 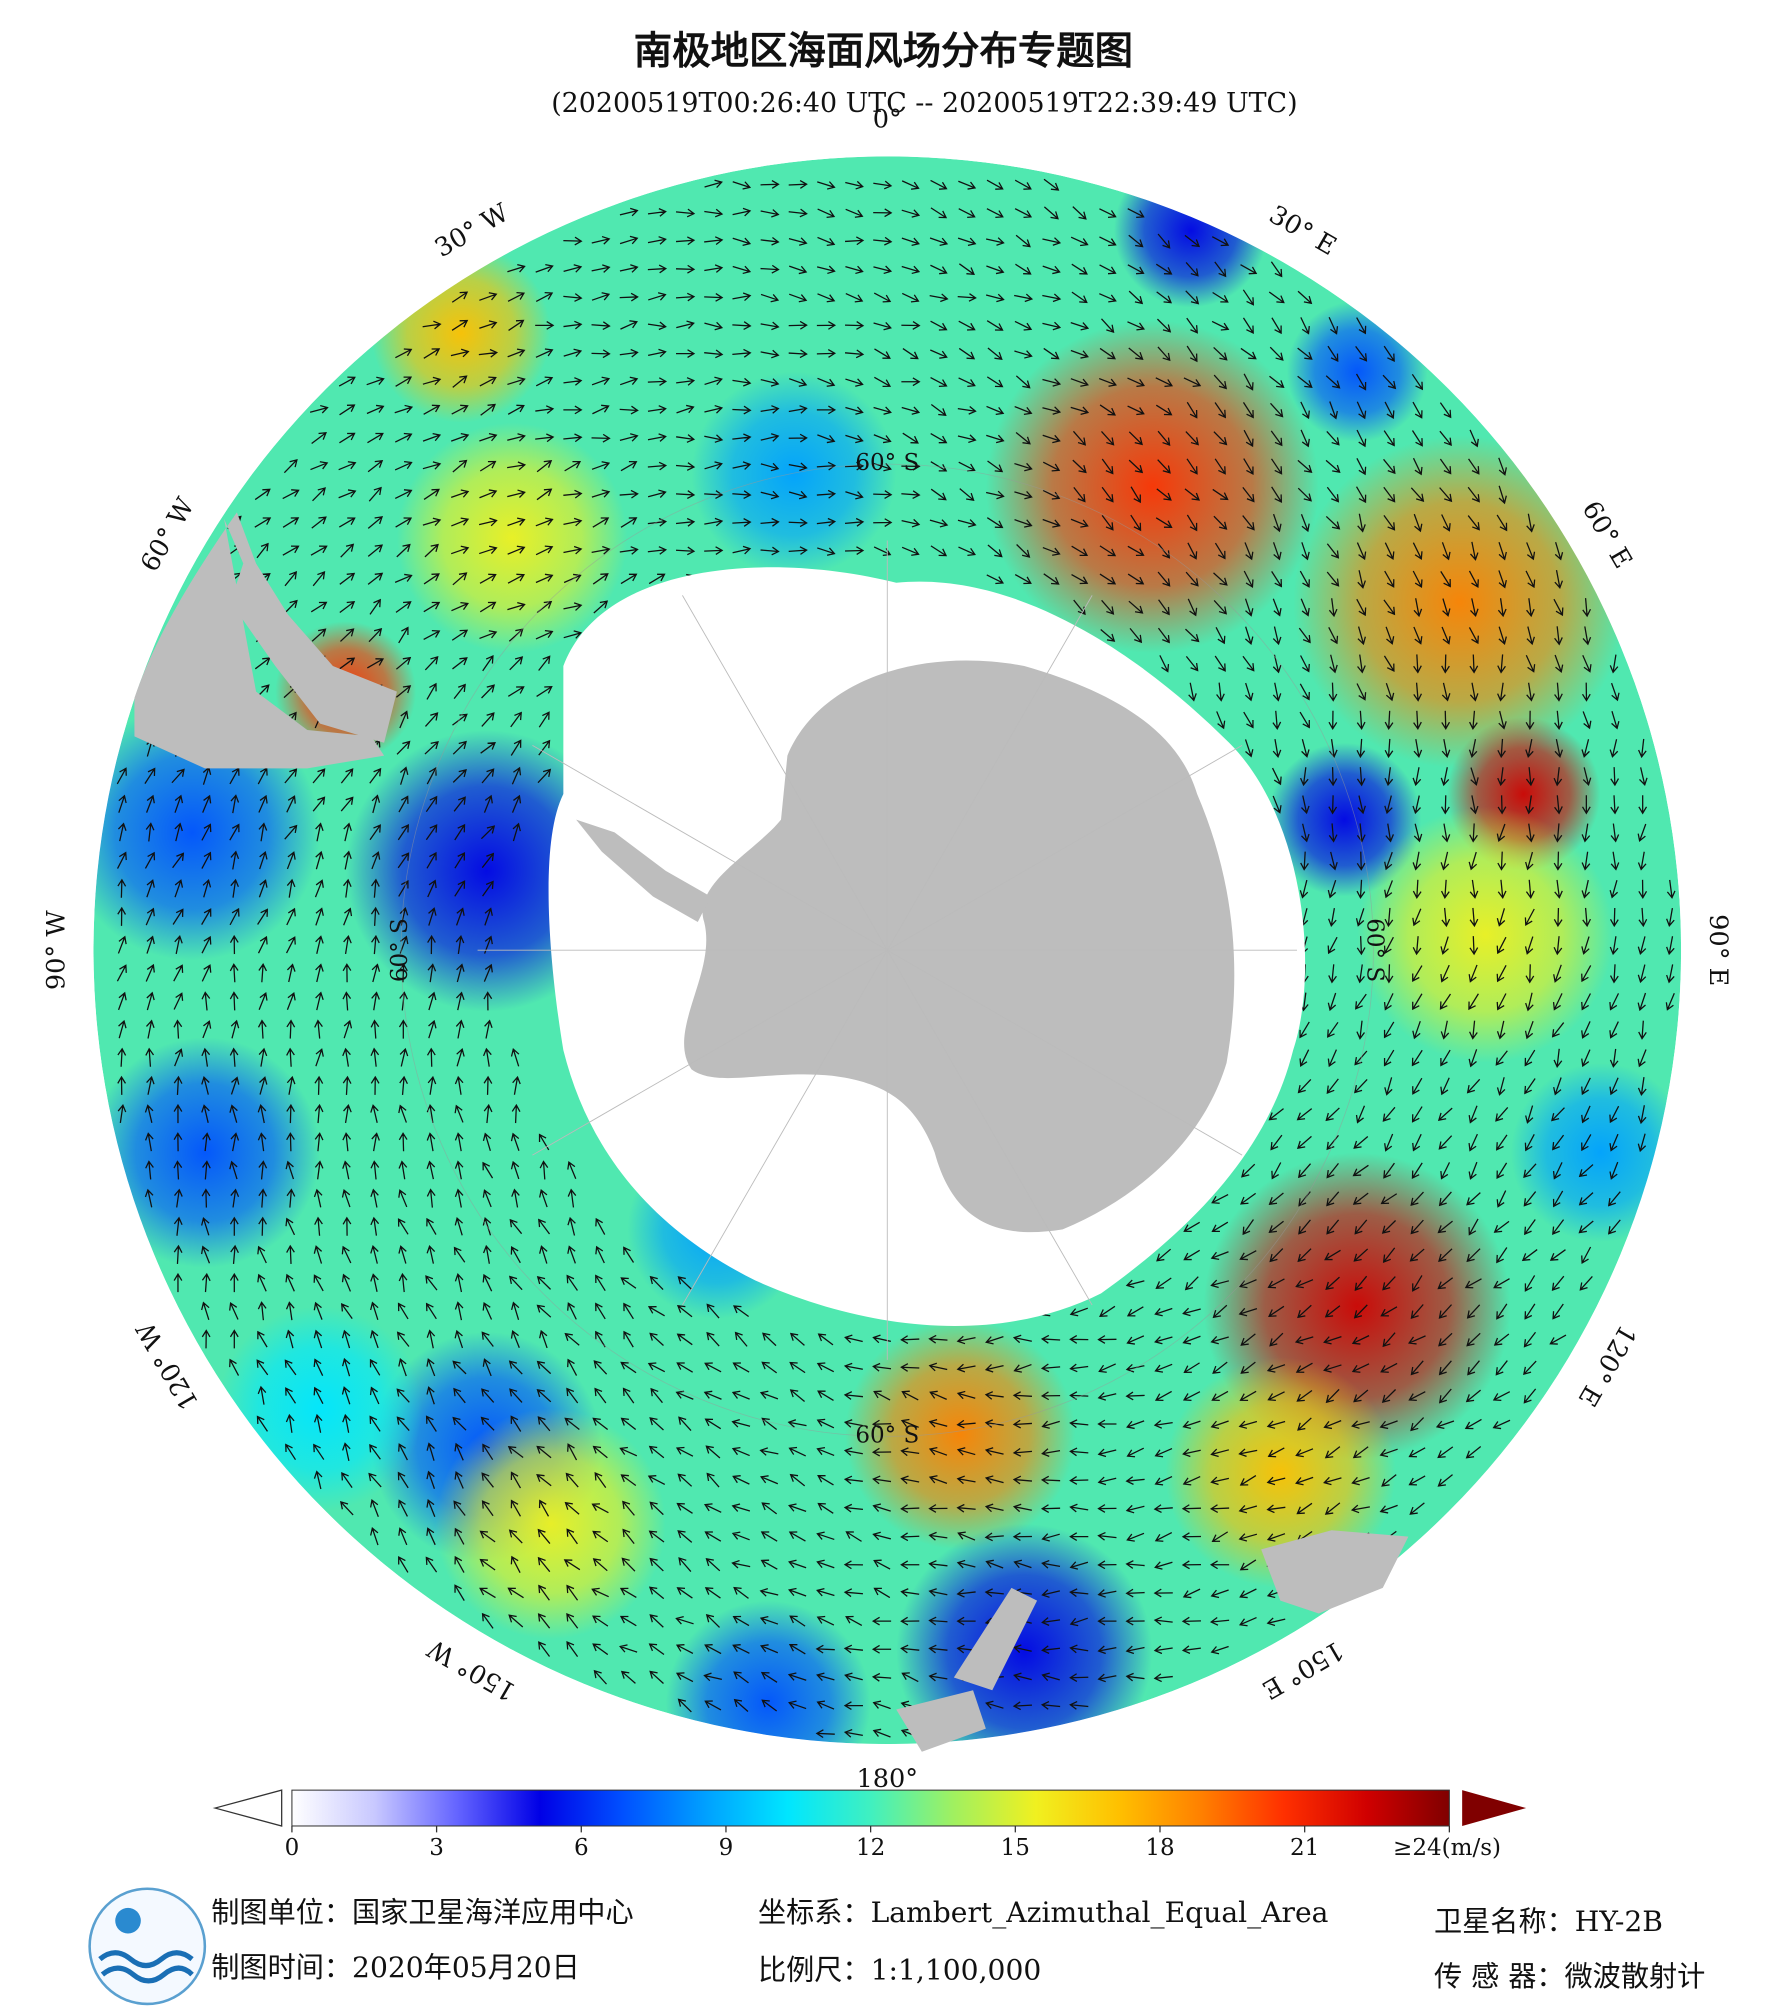 What do you see at coordinates (265, 640) in the screenshot?
I see `south-america` at bounding box center [265, 640].